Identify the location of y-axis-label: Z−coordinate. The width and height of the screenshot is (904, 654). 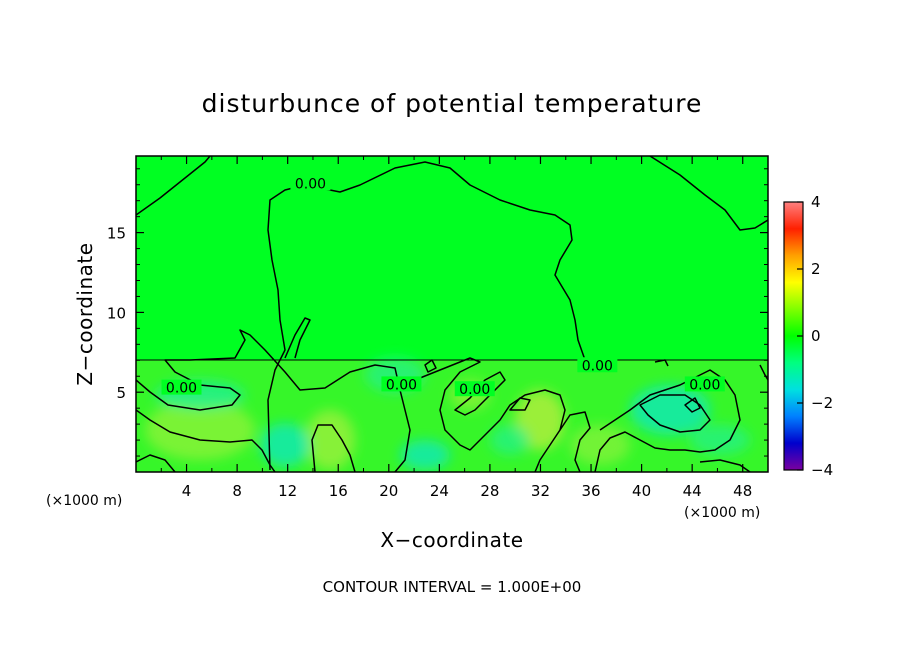
(85, 313).